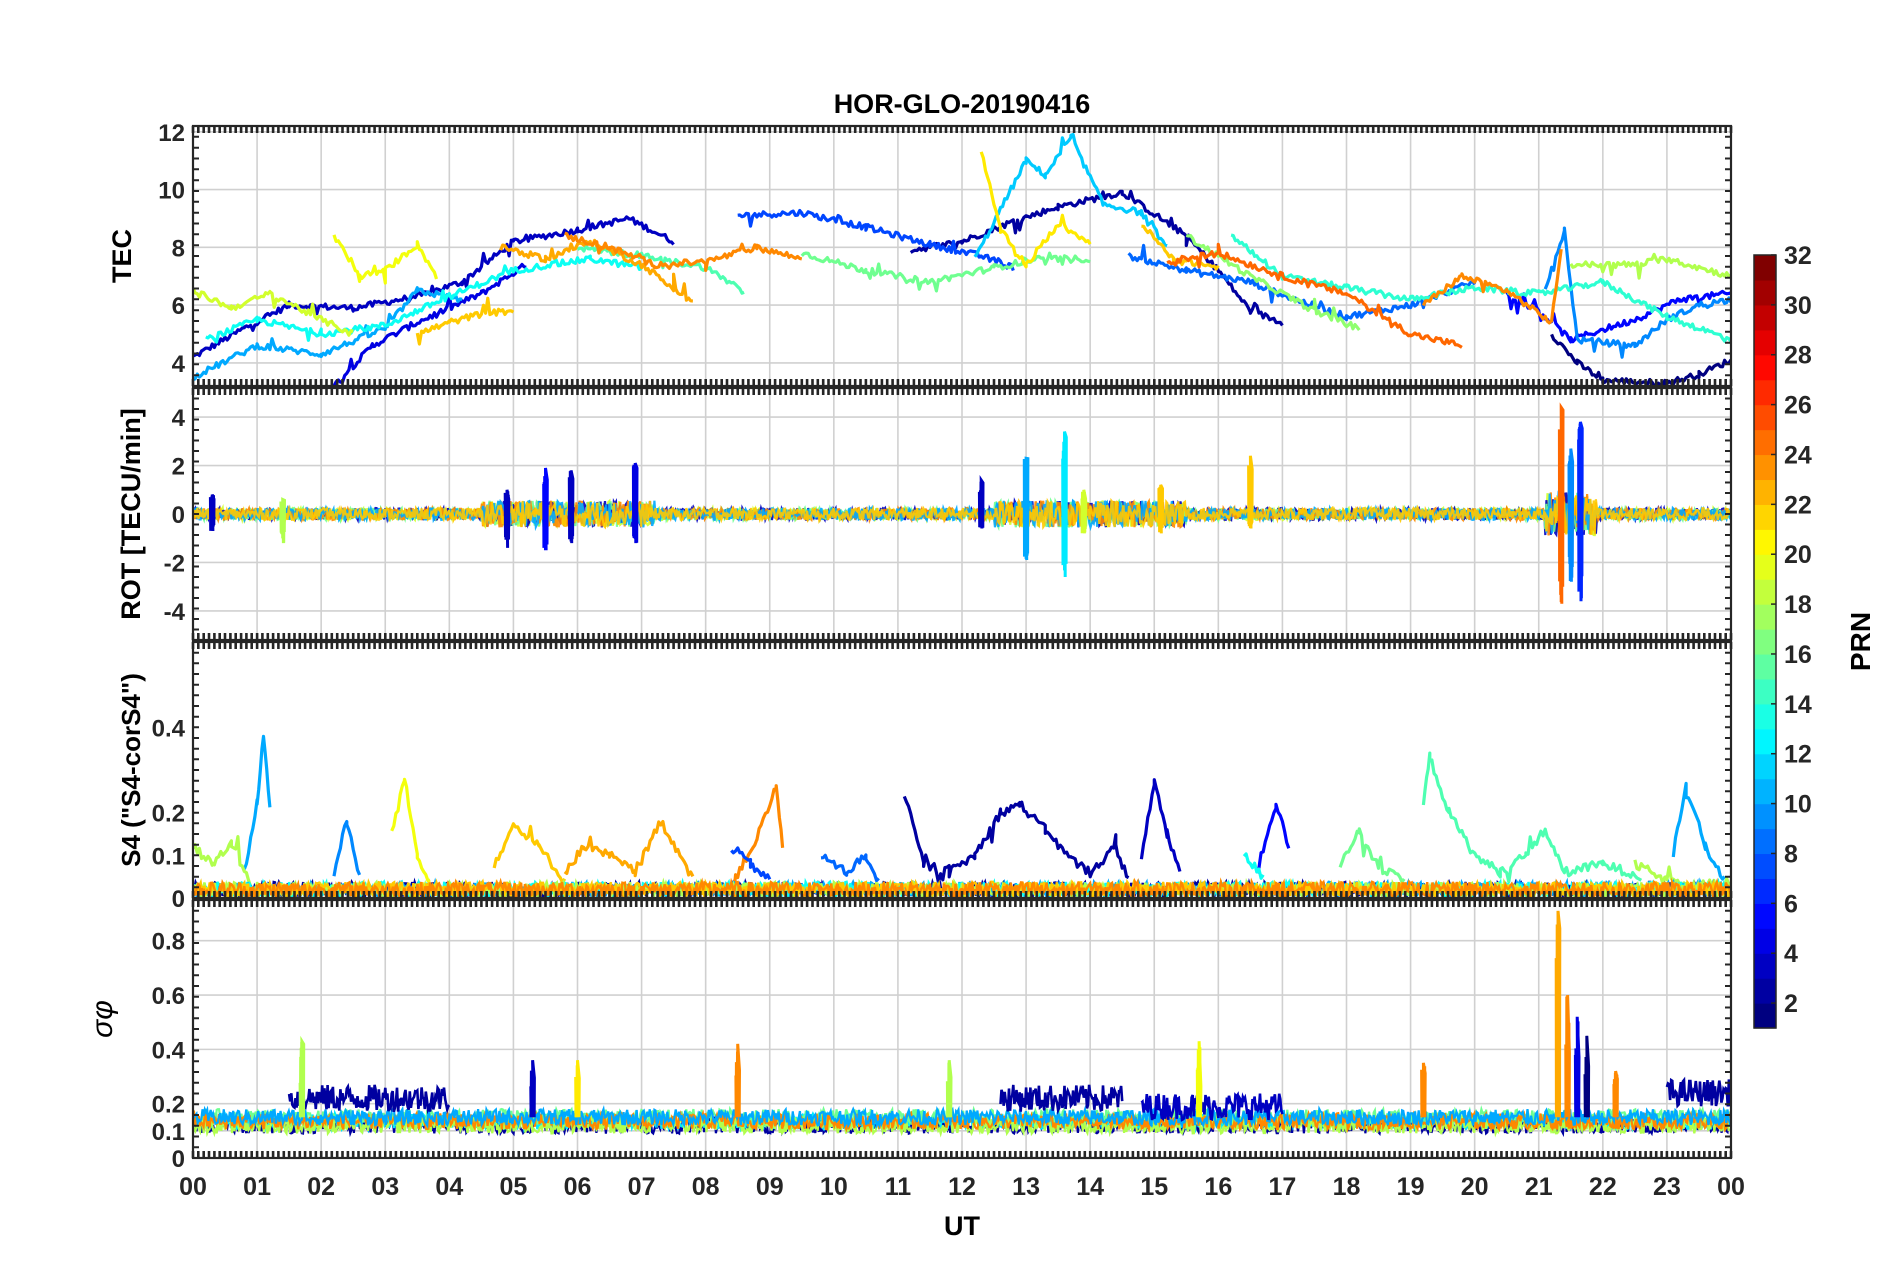 This screenshot has width=1902, height=1277. I want to click on x-tick-label: 00, so click(193, 1187).